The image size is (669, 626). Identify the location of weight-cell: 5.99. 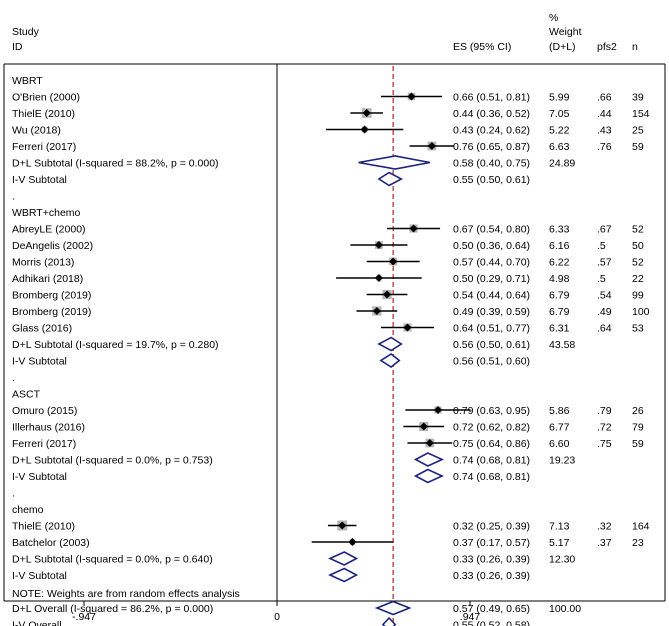
(559, 98).